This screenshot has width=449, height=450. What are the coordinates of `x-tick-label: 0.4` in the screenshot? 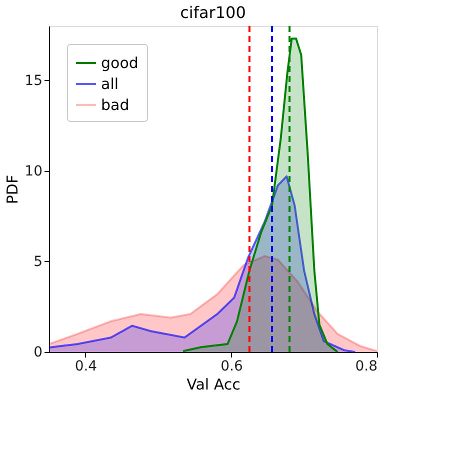 It's located at (86, 366).